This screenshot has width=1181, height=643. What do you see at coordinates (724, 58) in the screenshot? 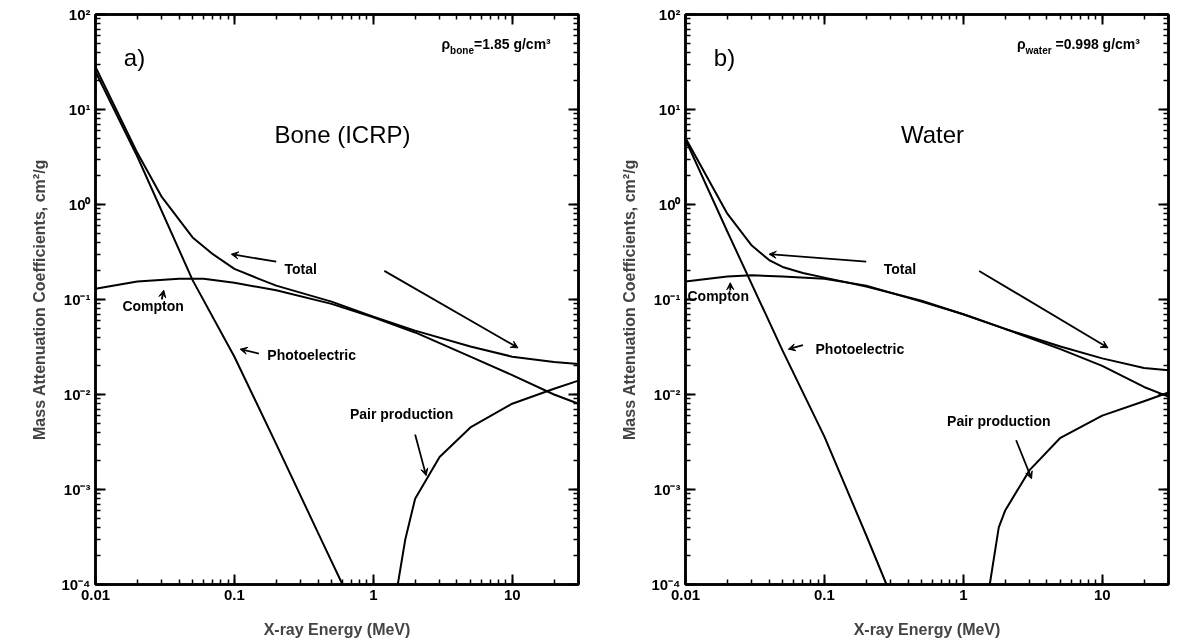
I see `annotation: b)` at bounding box center [724, 58].